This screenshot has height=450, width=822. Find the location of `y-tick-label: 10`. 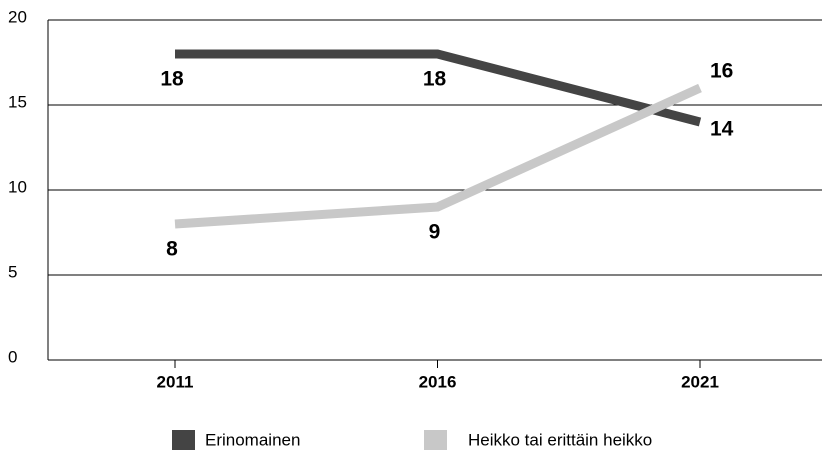

y-tick-label: 10 is located at coordinates (17, 186).